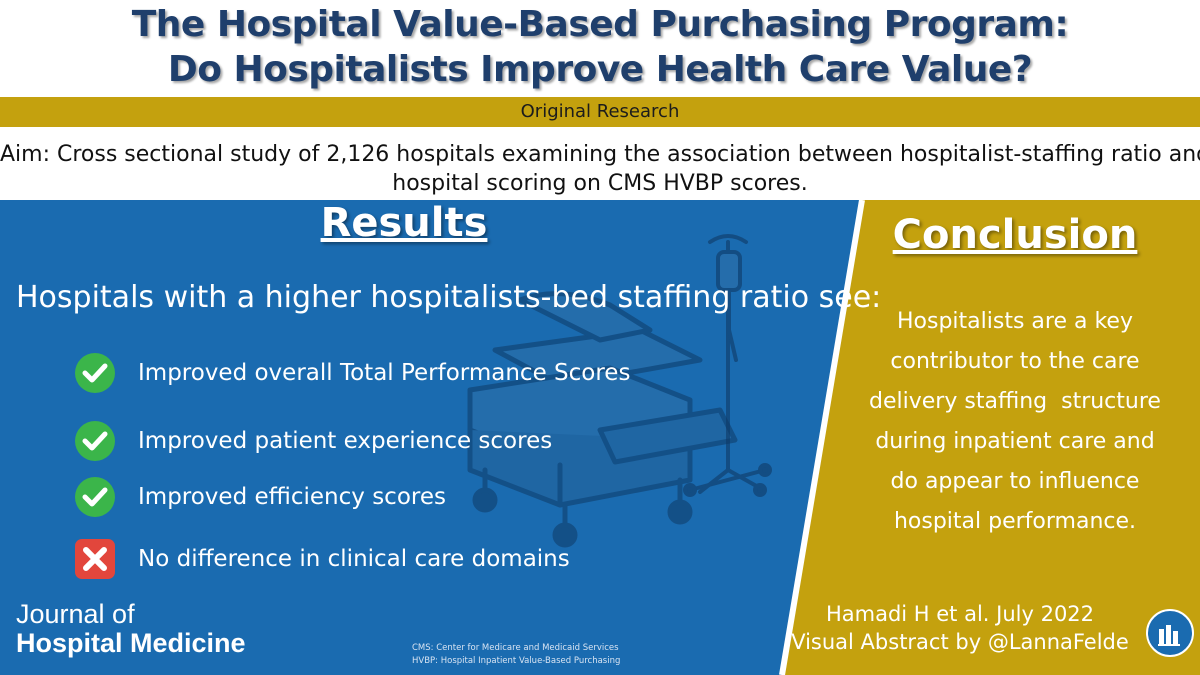  What do you see at coordinates (404, 223) in the screenshot?
I see `results-heading: Results` at bounding box center [404, 223].